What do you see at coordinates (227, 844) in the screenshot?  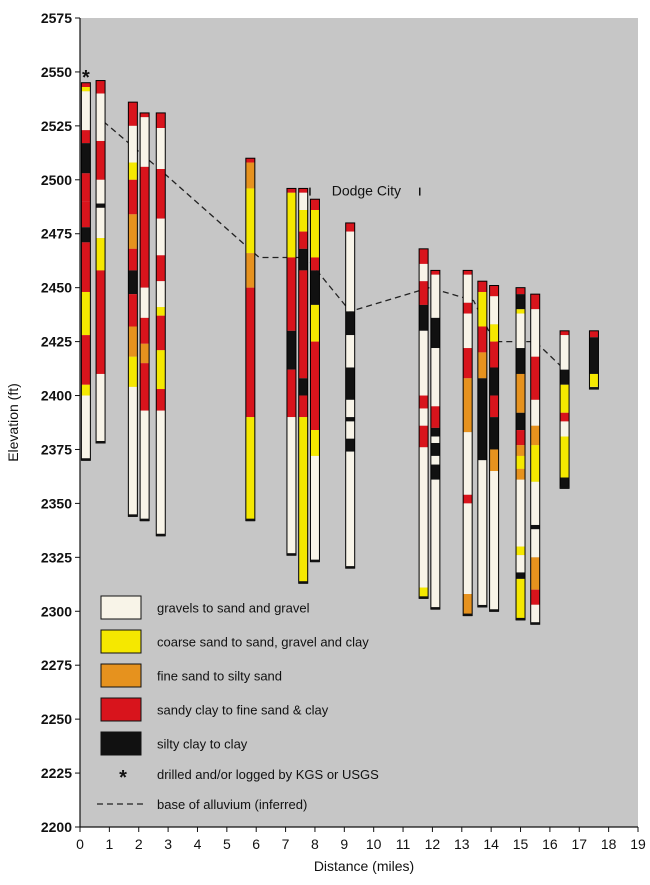 I see `x-tick-label: 5` at bounding box center [227, 844].